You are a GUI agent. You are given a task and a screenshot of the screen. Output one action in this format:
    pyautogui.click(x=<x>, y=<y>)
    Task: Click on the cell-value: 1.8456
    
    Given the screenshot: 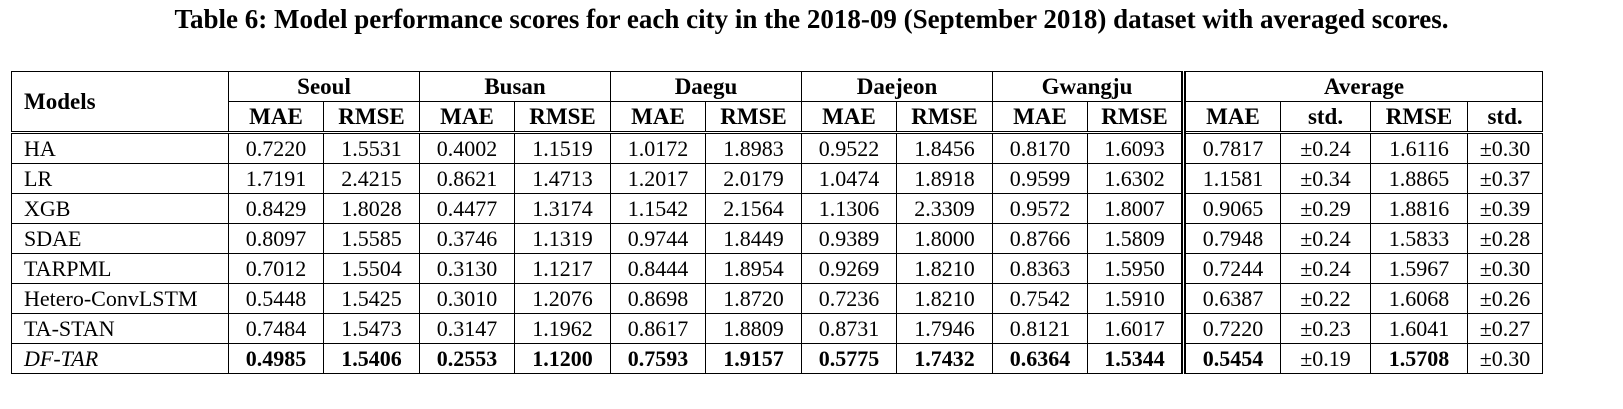 What is the action you would take?
    pyautogui.click(x=944, y=147)
    